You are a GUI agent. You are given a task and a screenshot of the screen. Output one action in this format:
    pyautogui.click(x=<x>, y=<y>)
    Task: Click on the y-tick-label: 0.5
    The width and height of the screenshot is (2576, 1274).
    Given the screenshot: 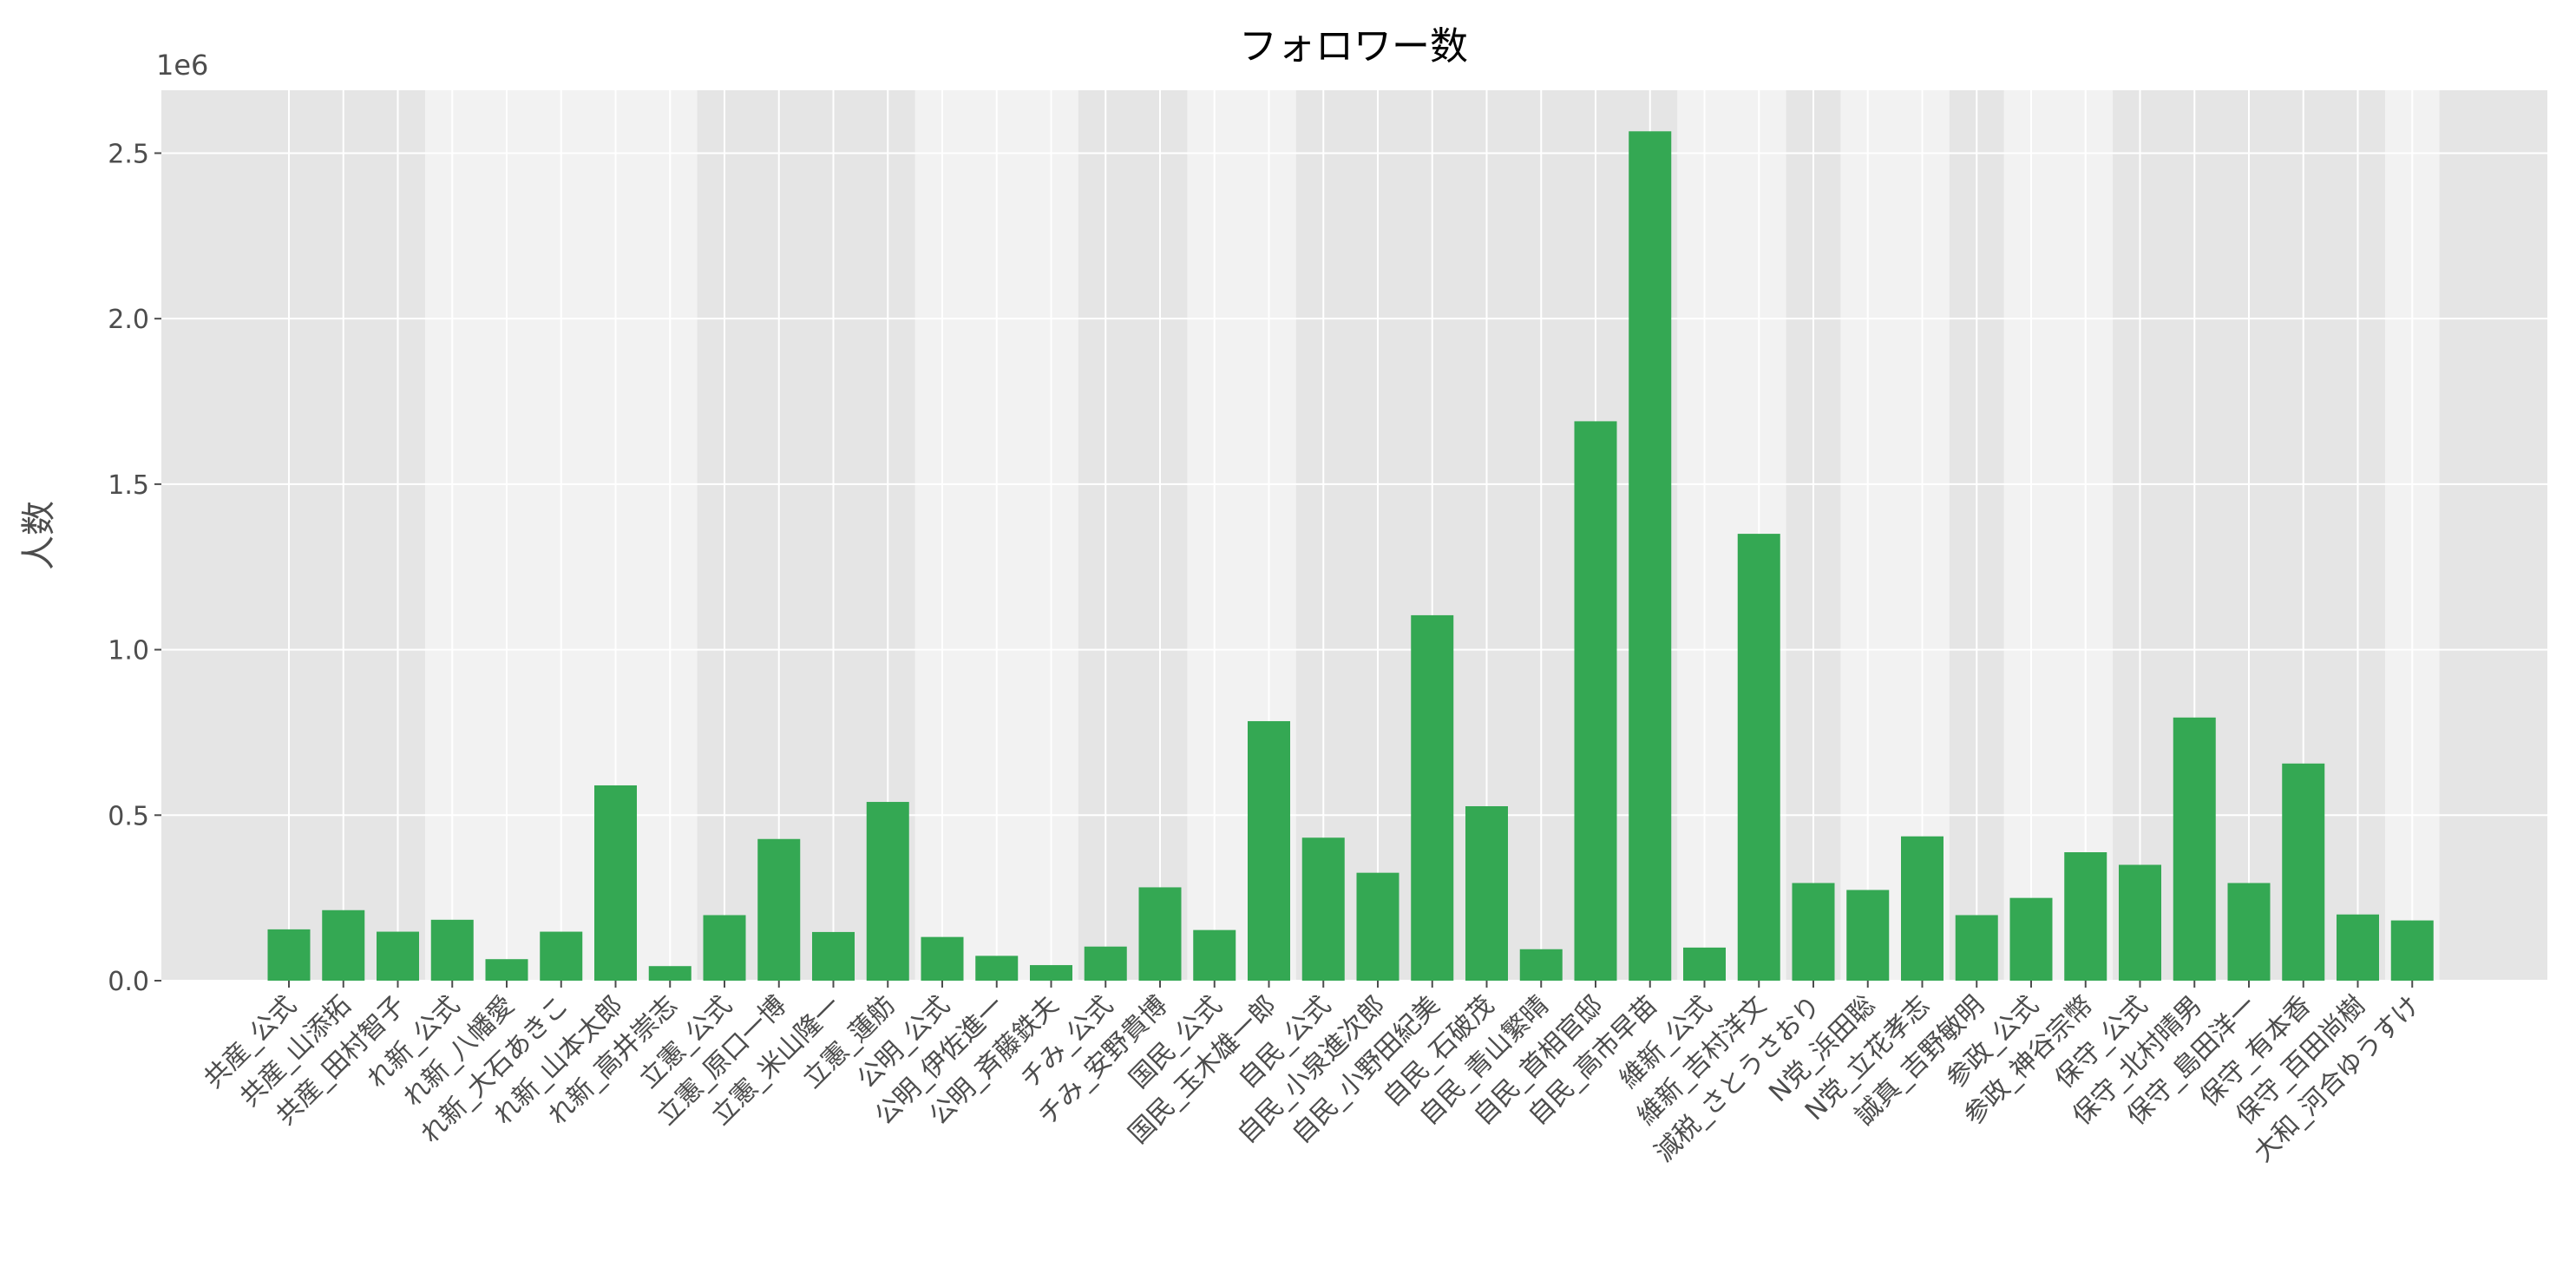 What is the action you would take?
    pyautogui.click(x=128, y=816)
    